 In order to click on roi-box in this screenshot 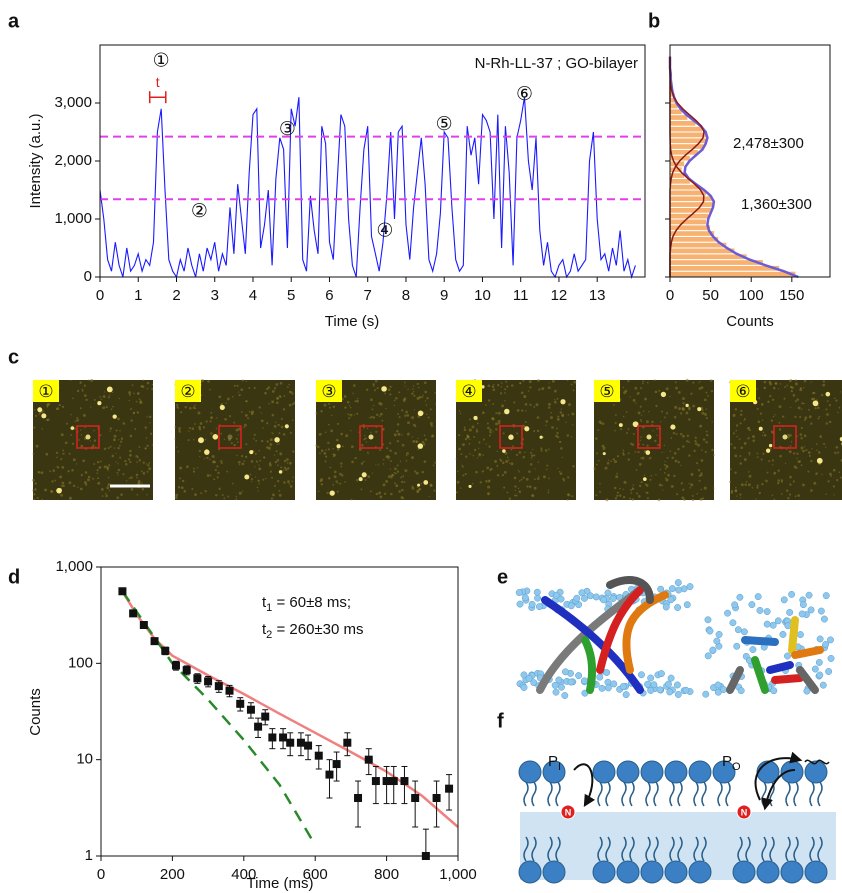, I will do `click(371, 437)`.